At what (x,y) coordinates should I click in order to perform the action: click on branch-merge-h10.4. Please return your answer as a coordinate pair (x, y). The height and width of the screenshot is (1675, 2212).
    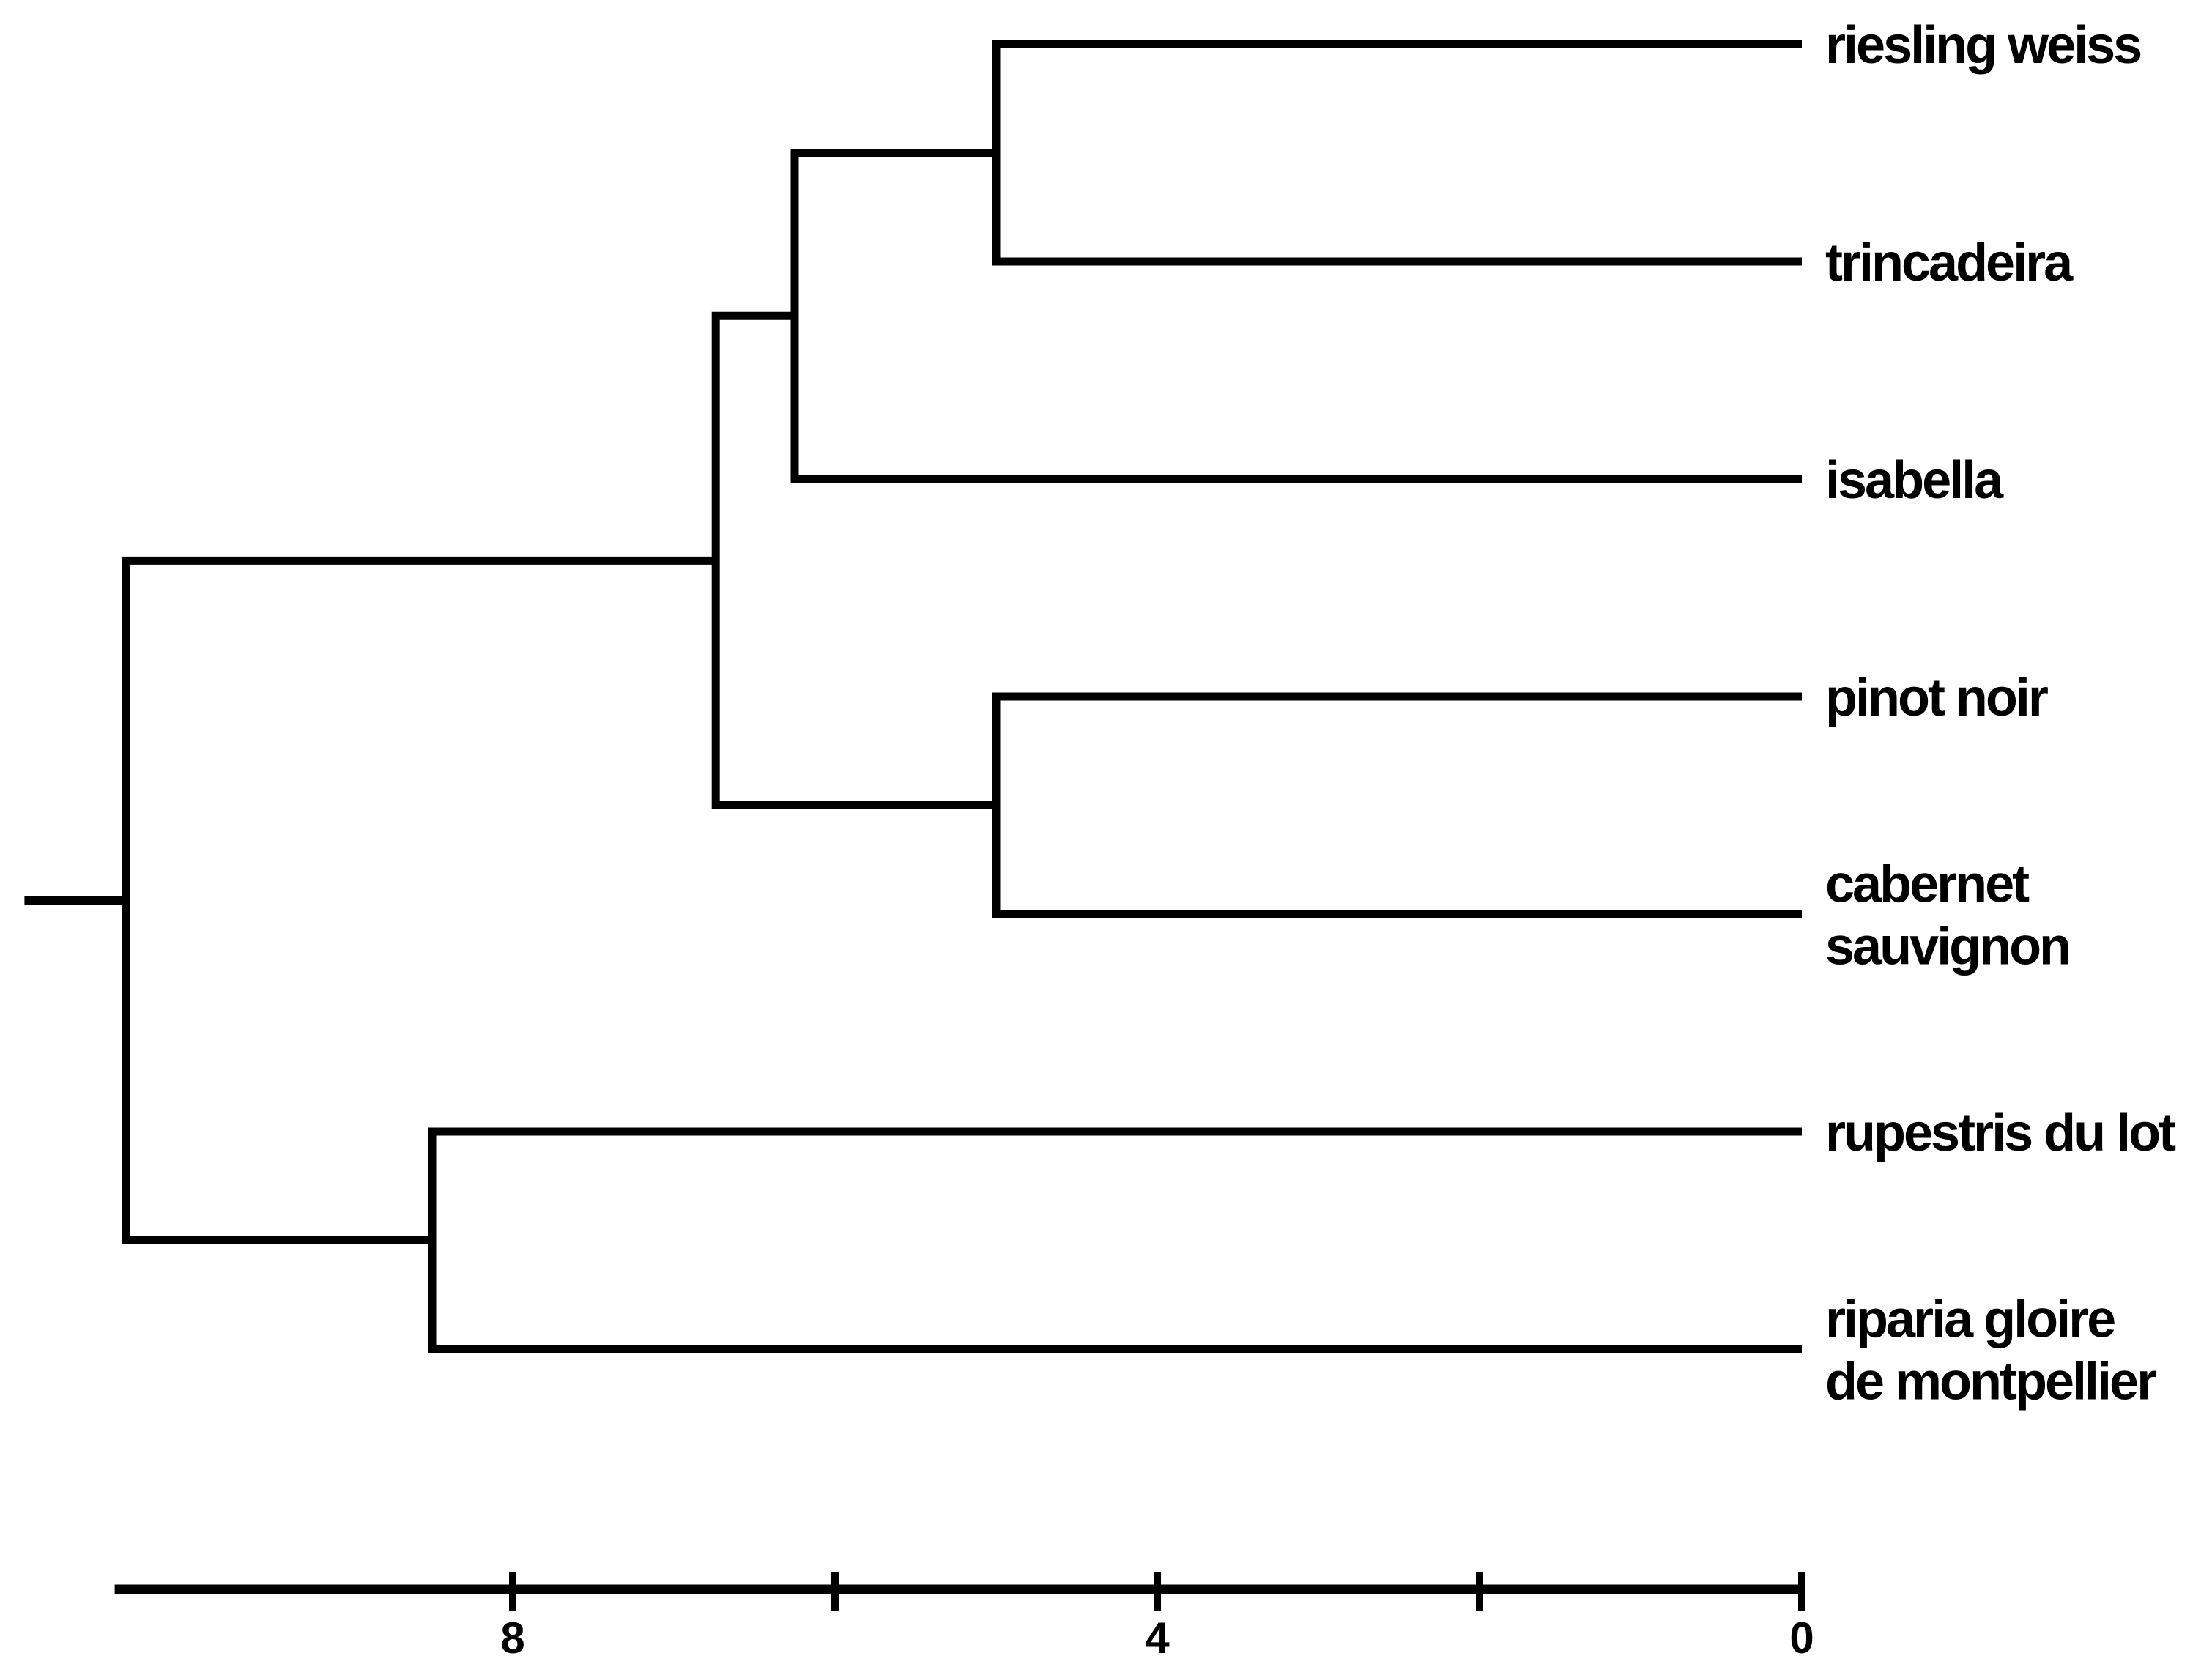
    Looking at the image, I should click on (419, 900).